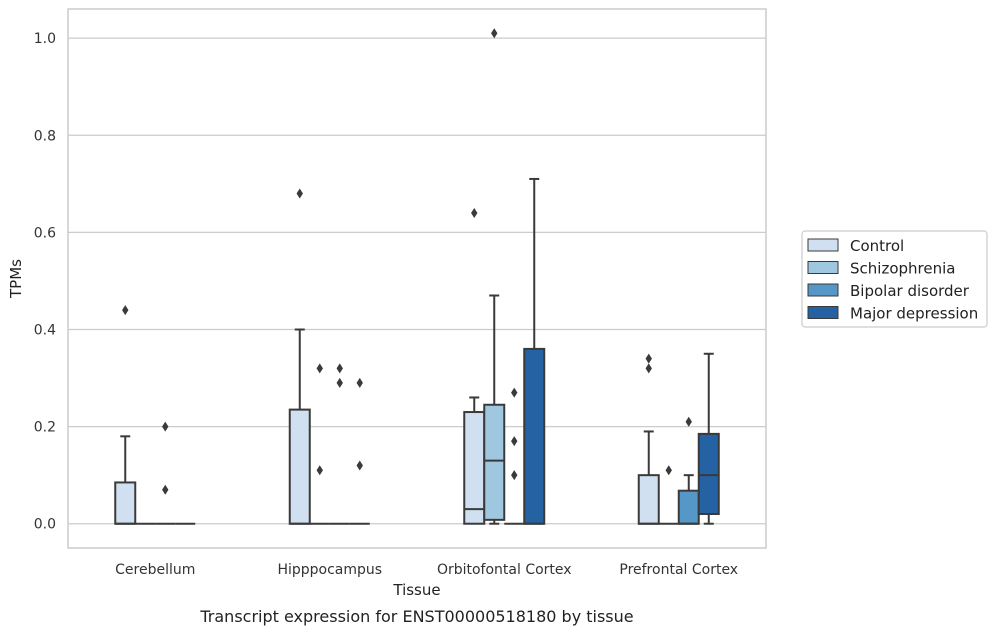 This screenshot has width=997, height=634. I want to click on y-tick-label: 0.4, so click(45, 330).